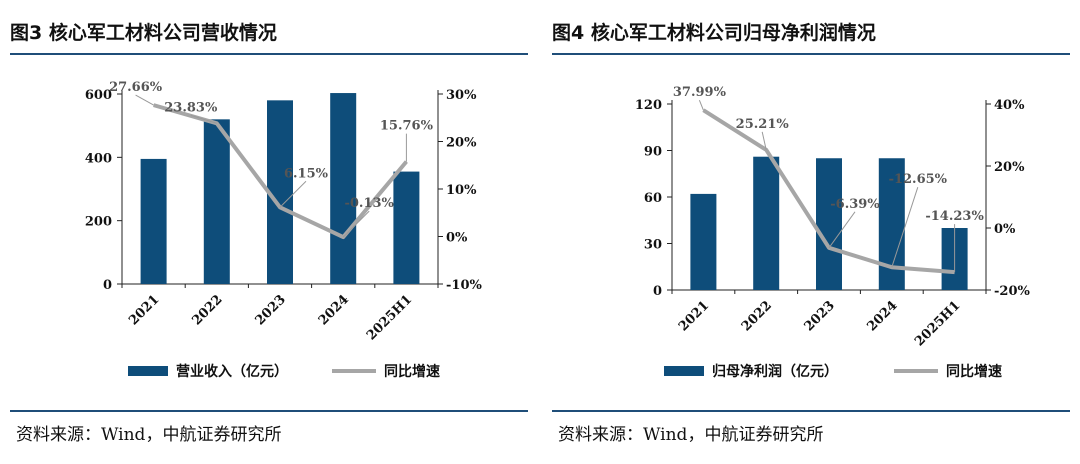  Describe the element at coordinates (232, 371) in the screenshot. I see `legend-label: 营业收入（亿元）` at that location.